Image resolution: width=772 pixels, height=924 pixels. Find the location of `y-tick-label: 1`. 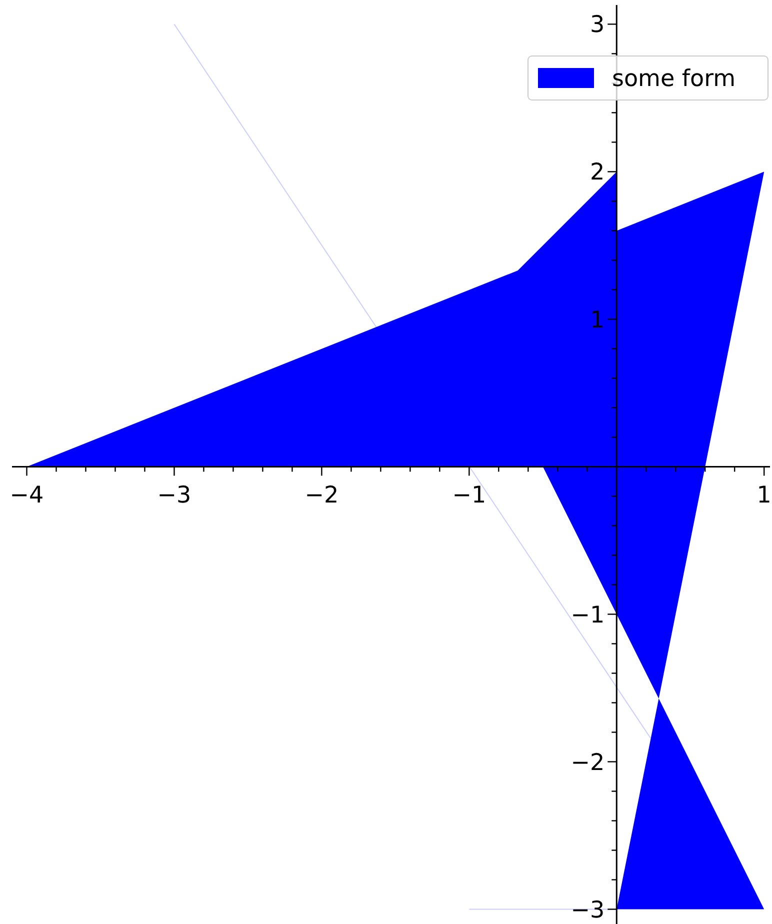

y-tick-label: 1 is located at coordinates (597, 320).